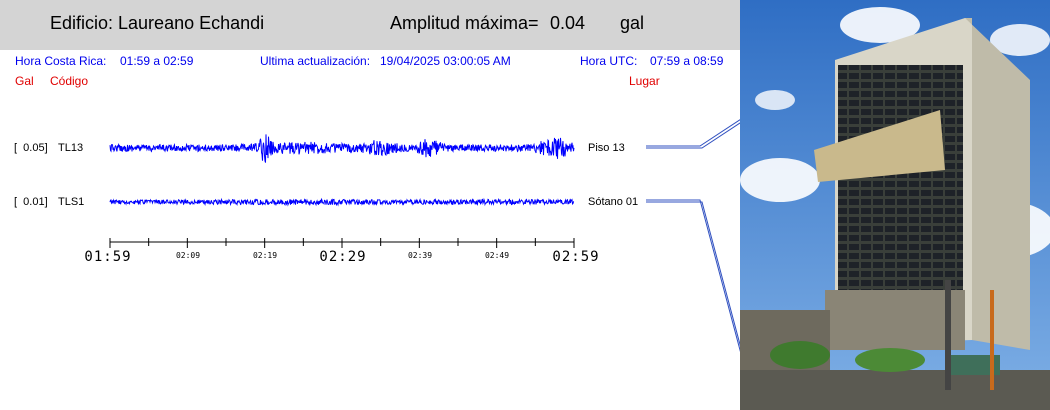 This screenshot has width=1050, height=410. Describe the element at coordinates (108, 257) in the screenshot. I see `time-tick-label: 01:59` at that location.